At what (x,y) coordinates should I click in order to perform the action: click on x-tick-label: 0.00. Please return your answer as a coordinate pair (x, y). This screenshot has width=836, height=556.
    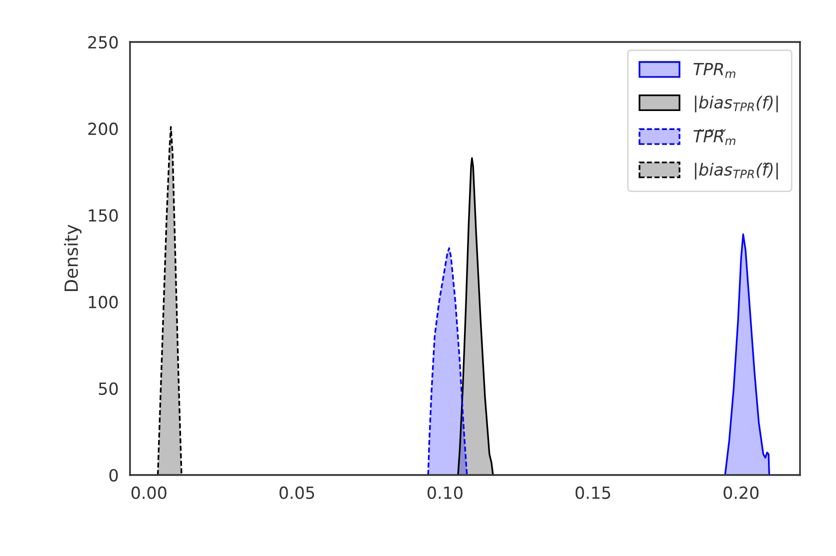
    Looking at the image, I should click on (148, 493).